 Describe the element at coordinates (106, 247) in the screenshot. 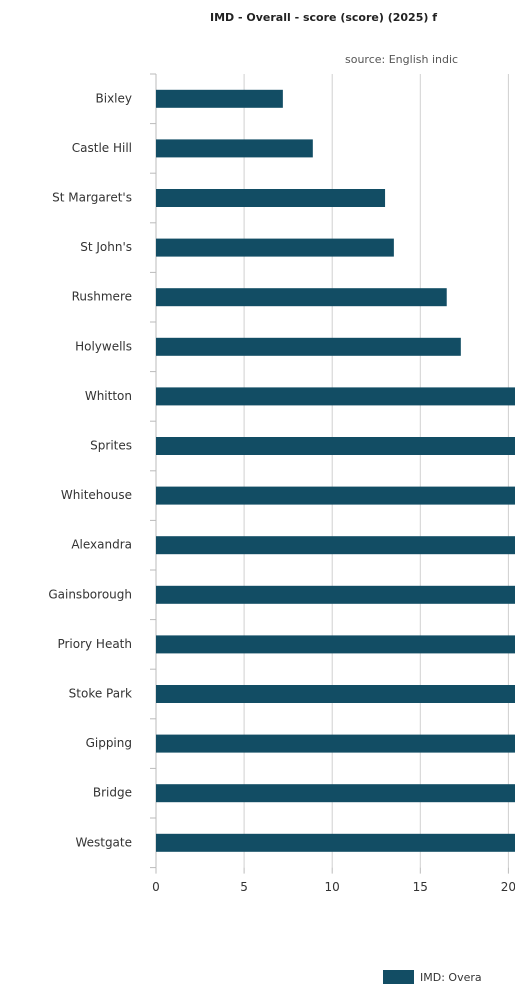

I see `y-tick-label: St John's` at that location.